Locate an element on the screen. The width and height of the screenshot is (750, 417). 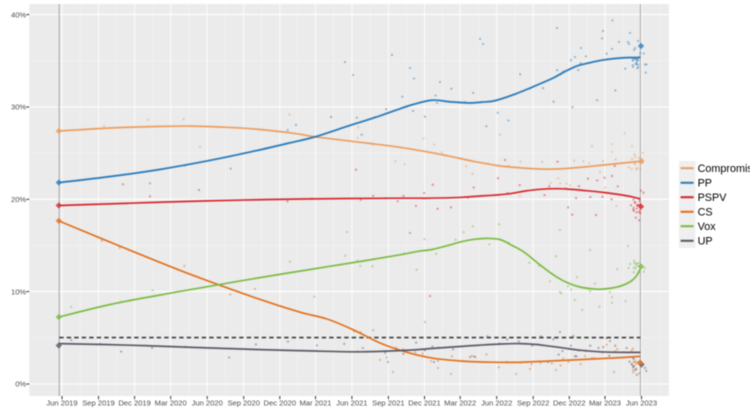
svg-text: Dec 2020 is located at coordinates (280, 402).